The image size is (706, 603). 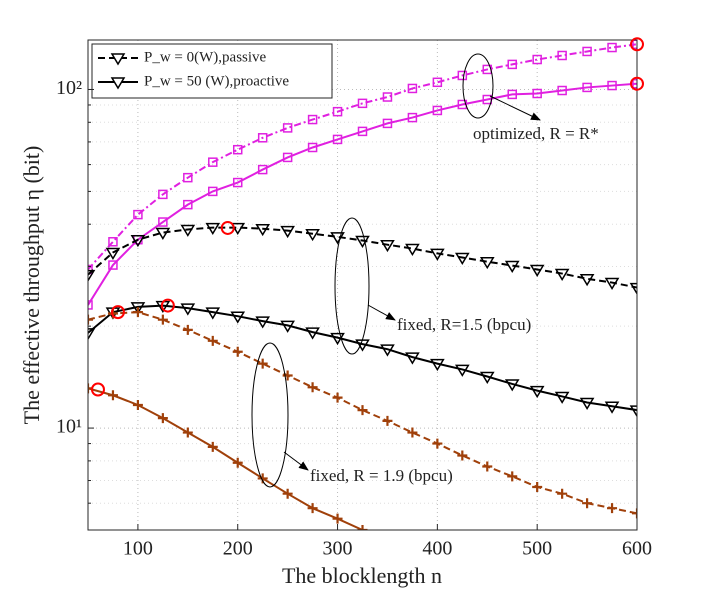 What do you see at coordinates (362, 575) in the screenshot?
I see `x-axis-label: The blocklength n` at bounding box center [362, 575].